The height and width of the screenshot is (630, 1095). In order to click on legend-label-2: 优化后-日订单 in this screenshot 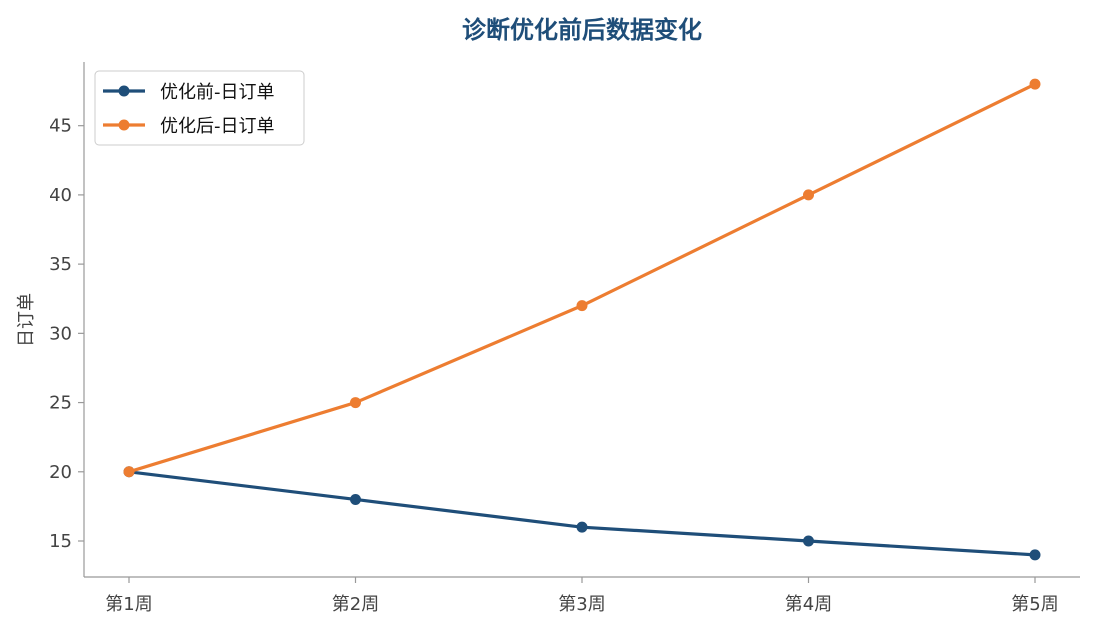, I will do `click(217, 126)`.